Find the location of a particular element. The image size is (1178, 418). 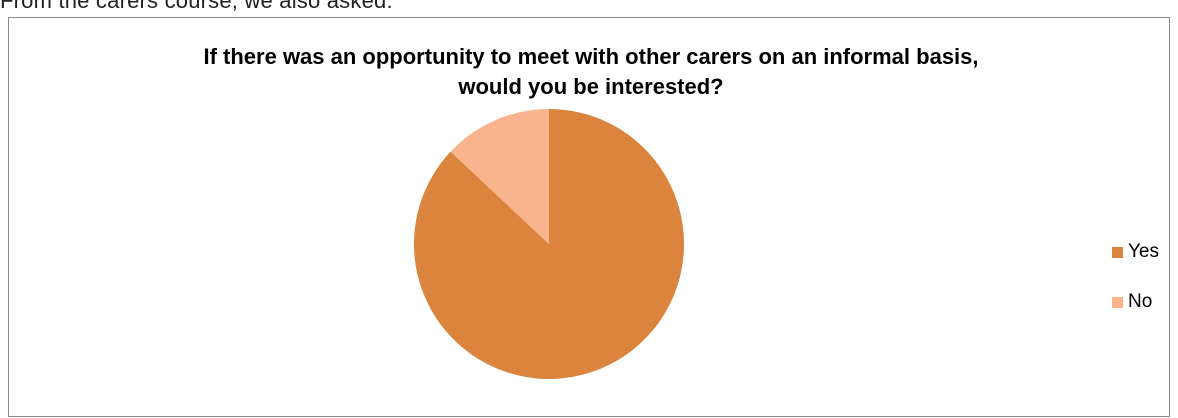

legend-item-yes: Yes is located at coordinates (1135, 252).